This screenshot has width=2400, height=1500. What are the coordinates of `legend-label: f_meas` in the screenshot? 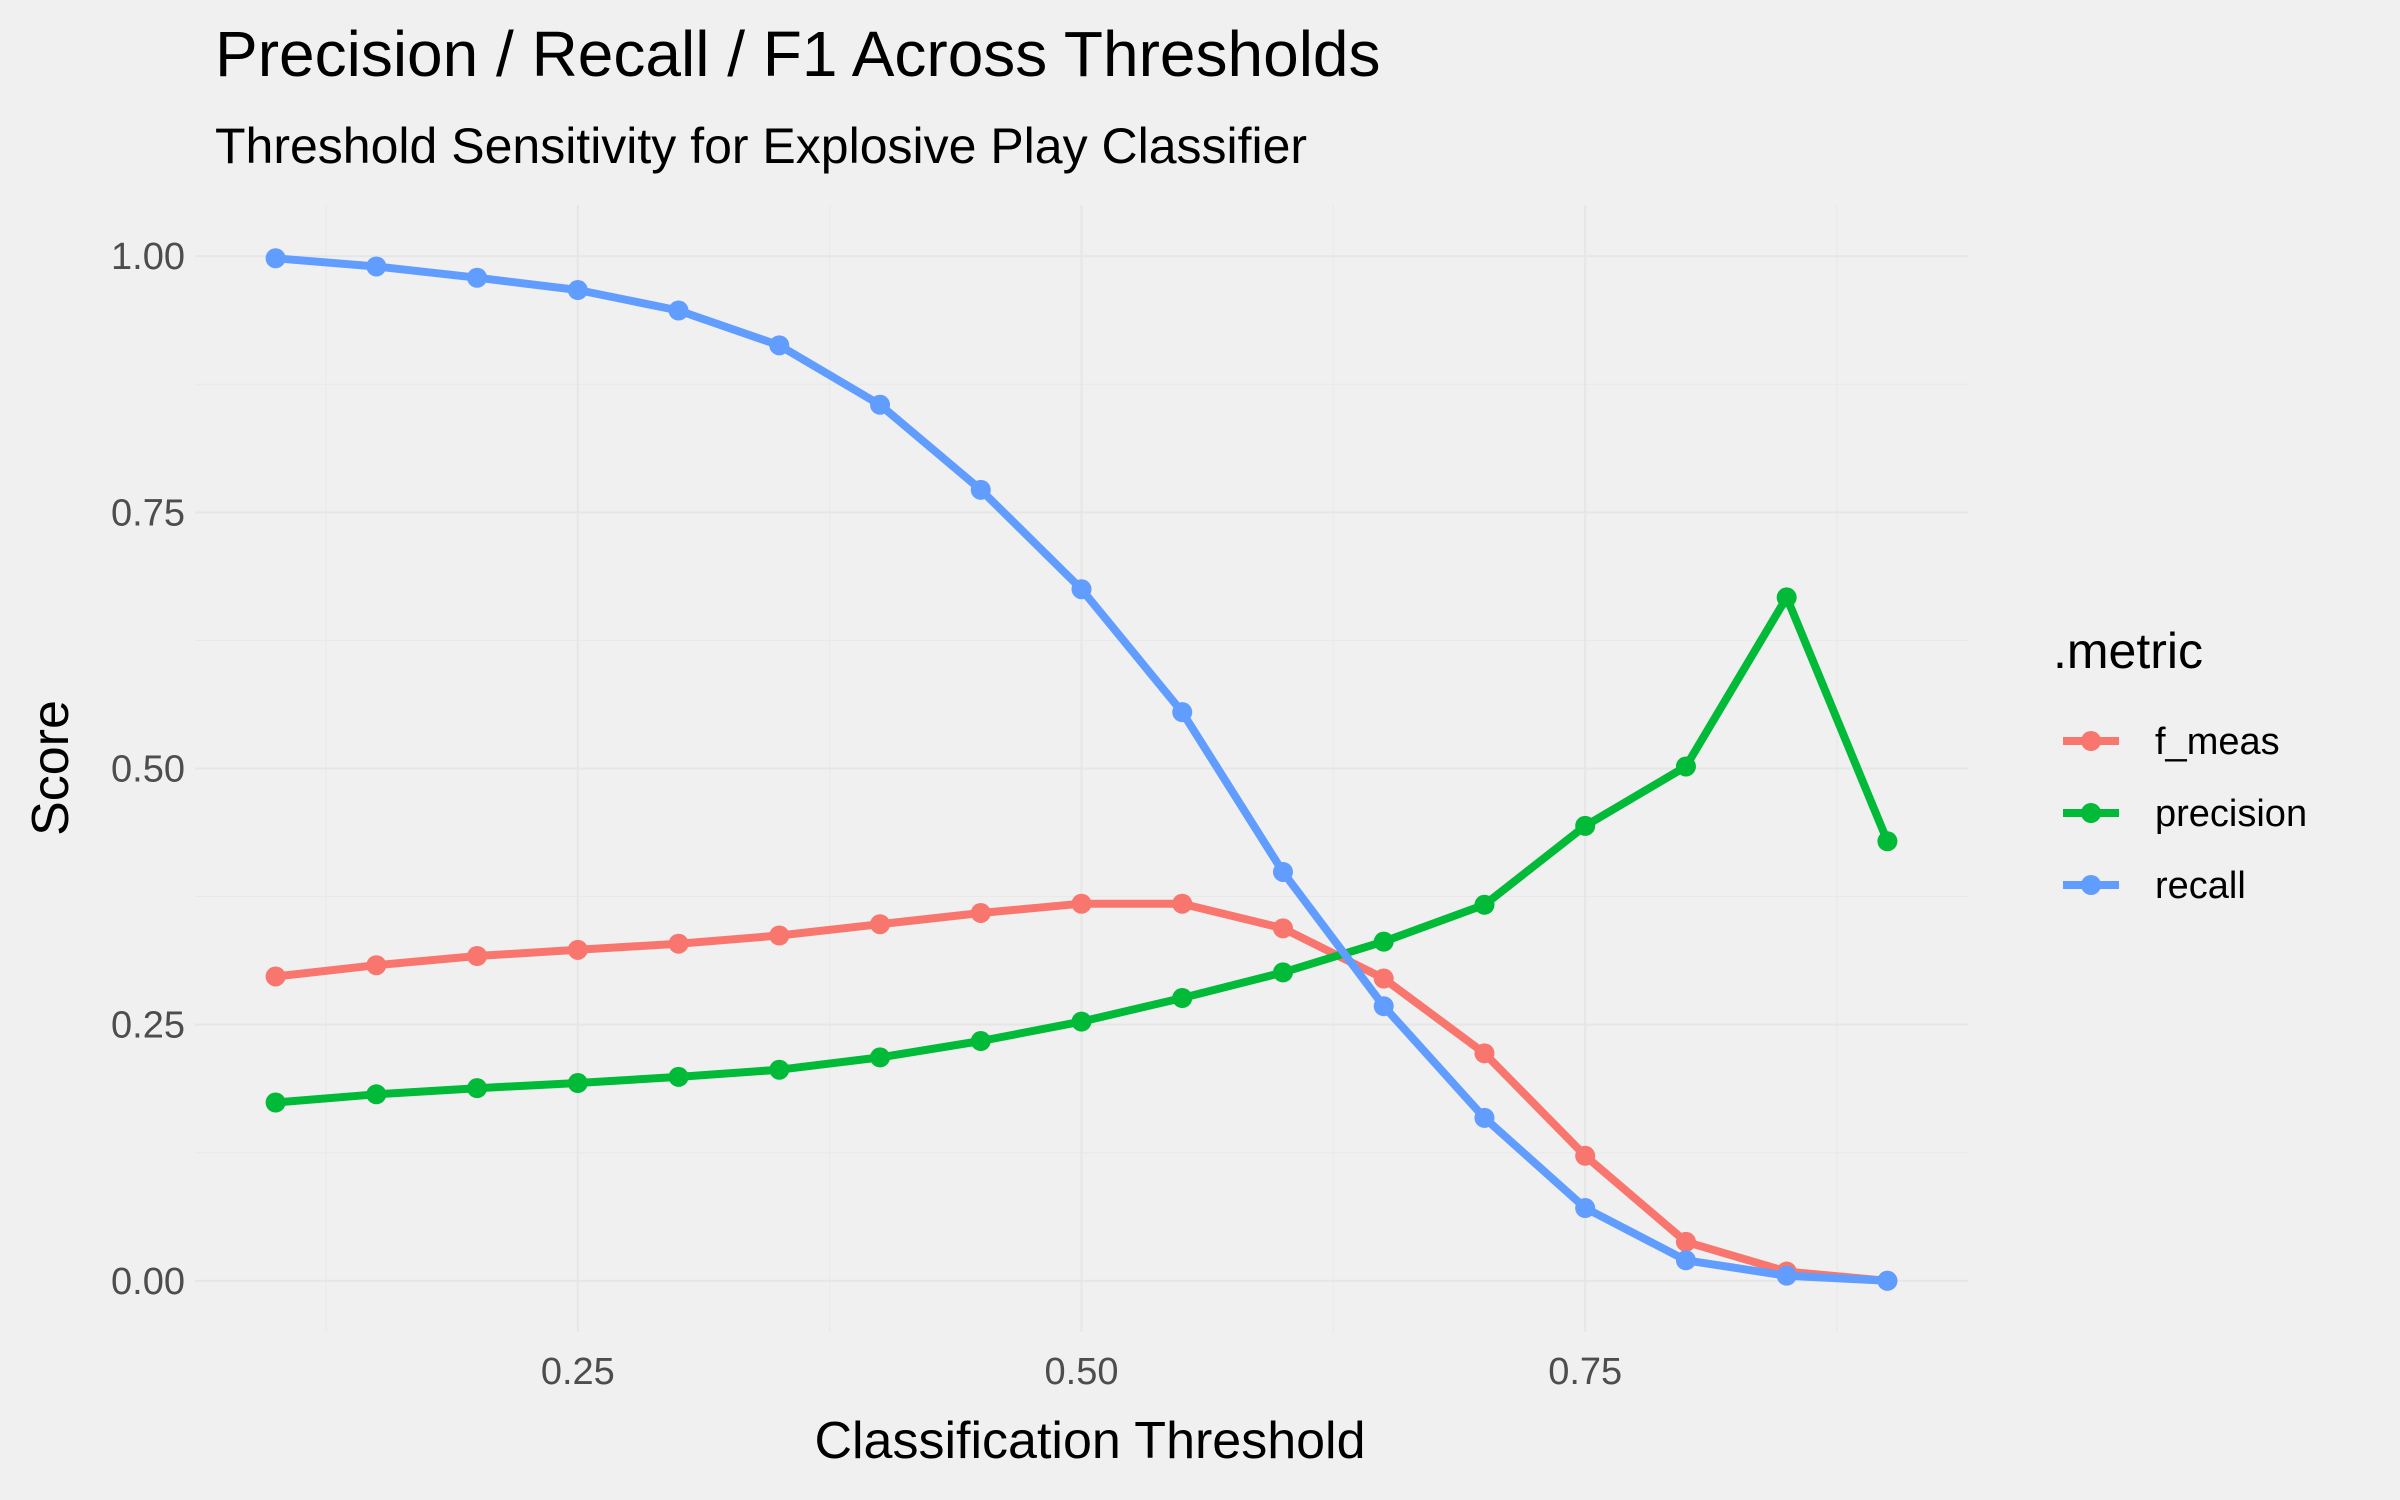 It's located at (2217, 742).